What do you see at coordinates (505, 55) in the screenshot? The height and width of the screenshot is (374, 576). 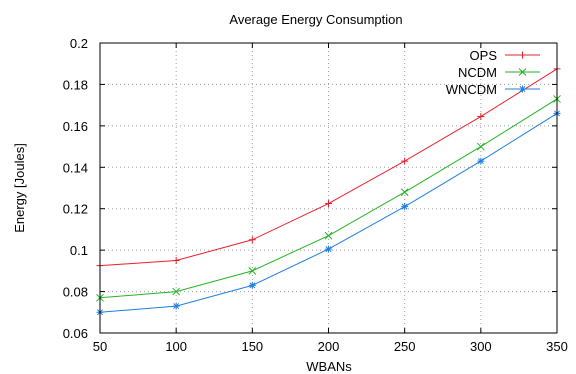 I see `legend-entry-ops: OPS` at bounding box center [505, 55].